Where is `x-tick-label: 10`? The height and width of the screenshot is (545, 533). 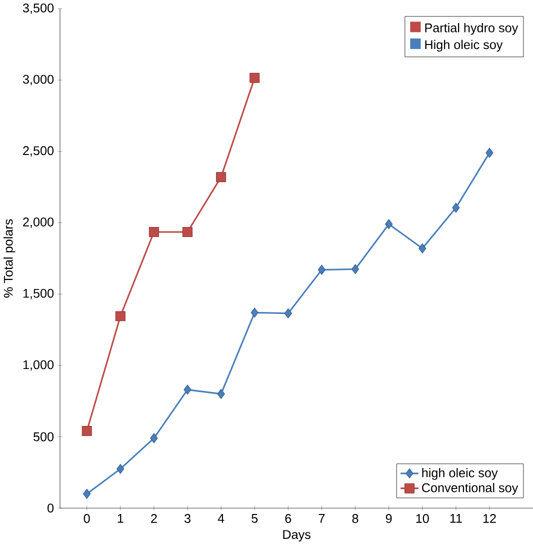 x-tick-label: 10 is located at coordinates (422, 518).